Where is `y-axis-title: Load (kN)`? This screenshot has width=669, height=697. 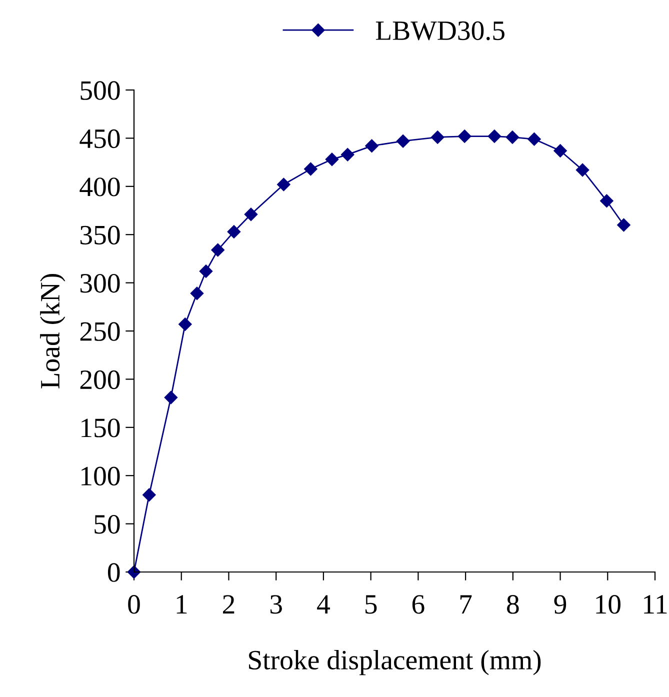
y-axis-title: Load (kN) is located at coordinates (53, 331).